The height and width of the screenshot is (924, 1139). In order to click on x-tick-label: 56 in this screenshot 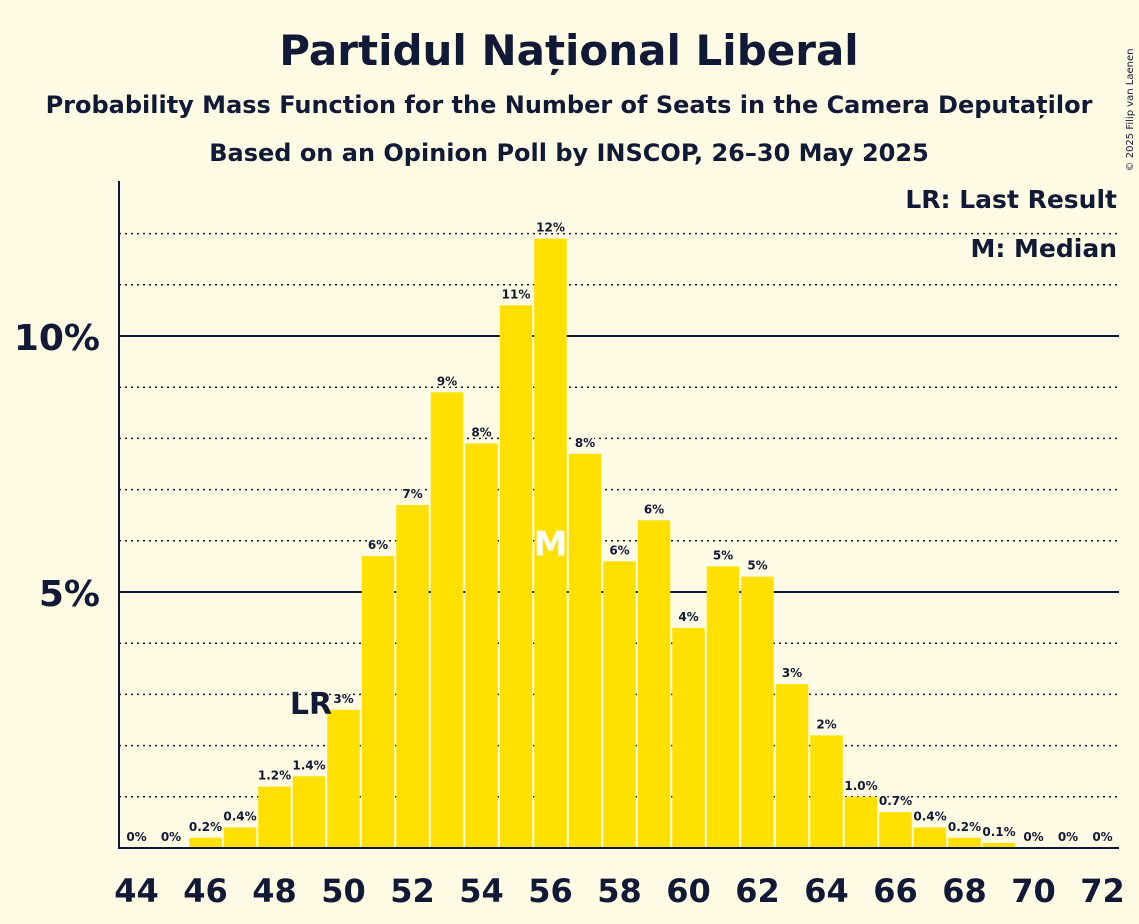, I will do `click(550, 891)`.